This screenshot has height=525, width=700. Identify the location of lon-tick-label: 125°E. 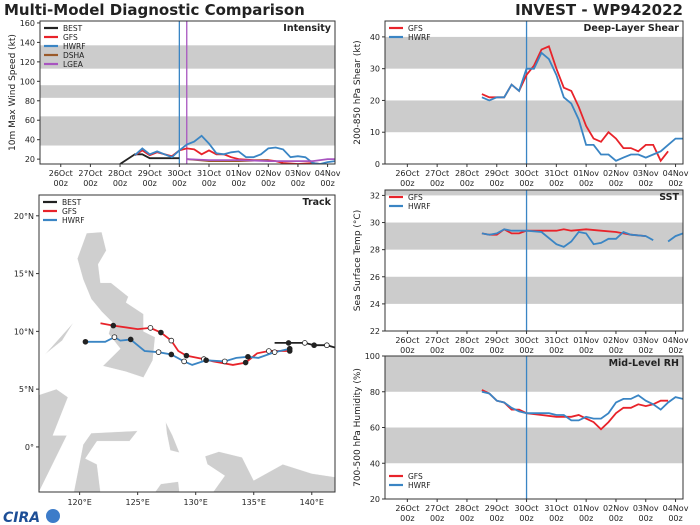
(138, 502).